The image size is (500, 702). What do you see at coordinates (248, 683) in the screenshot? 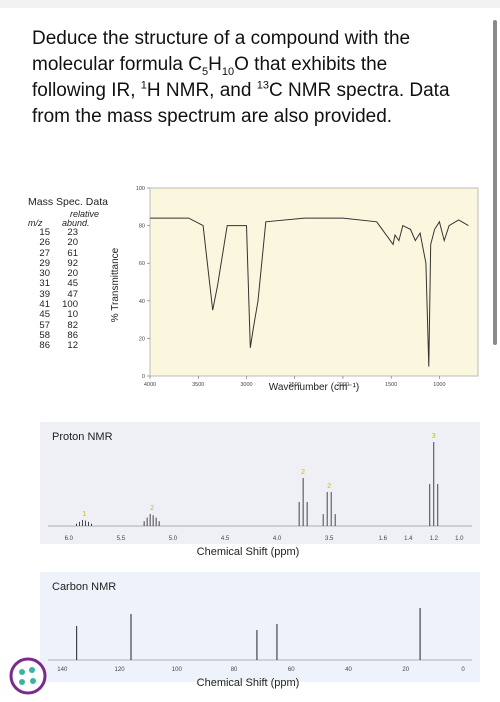
I see `cnmr-xlabel: Chemical Shift (ppm)` at bounding box center [248, 683].